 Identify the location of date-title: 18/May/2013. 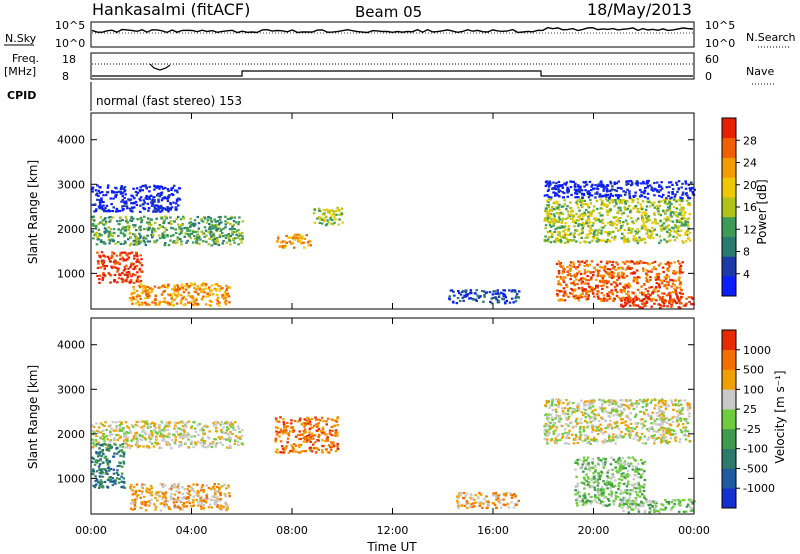
(639, 9).